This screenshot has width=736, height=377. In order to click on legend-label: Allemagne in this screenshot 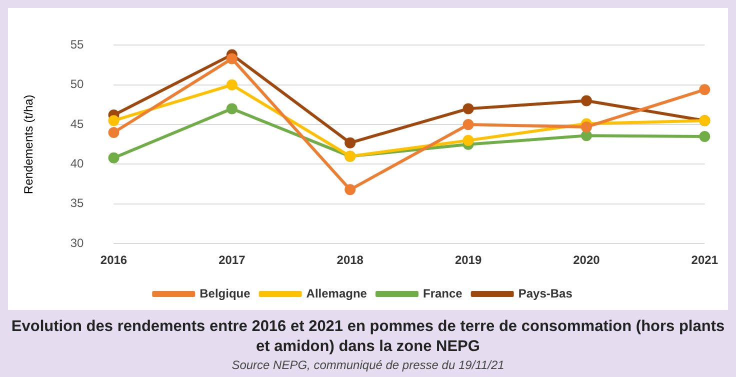, I will do `click(337, 293)`.